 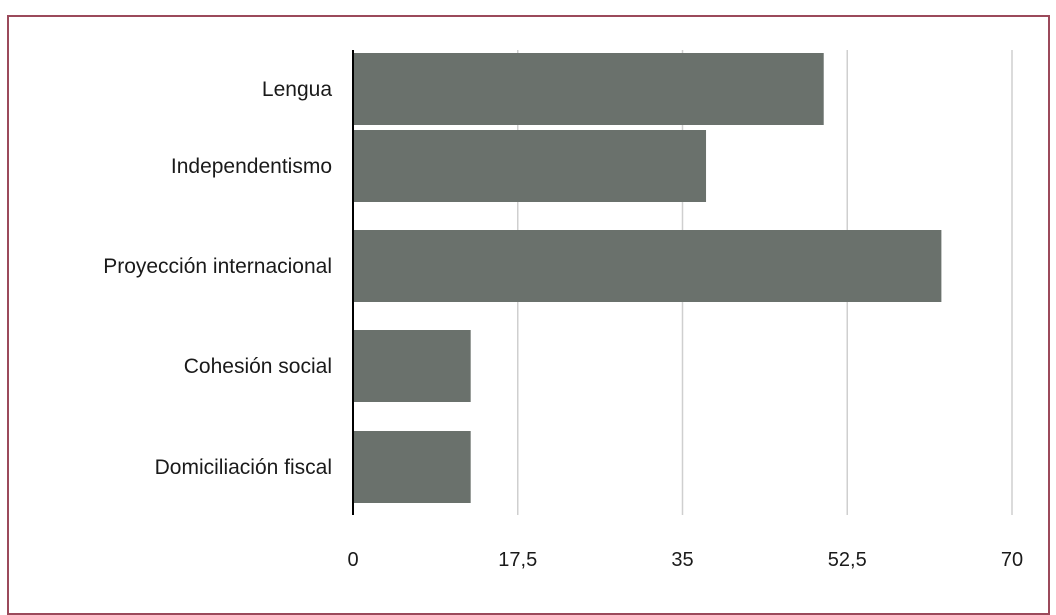 What do you see at coordinates (297, 89) in the screenshot?
I see `category-label: Lengua` at bounding box center [297, 89].